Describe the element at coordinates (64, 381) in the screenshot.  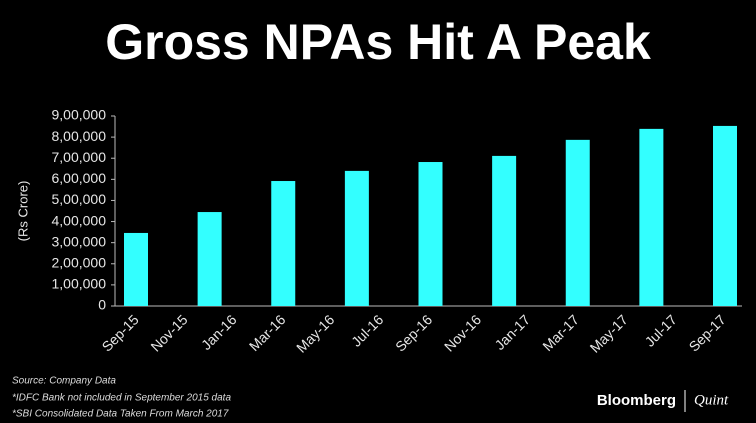
I see `note: Source: Company Data` at that location.